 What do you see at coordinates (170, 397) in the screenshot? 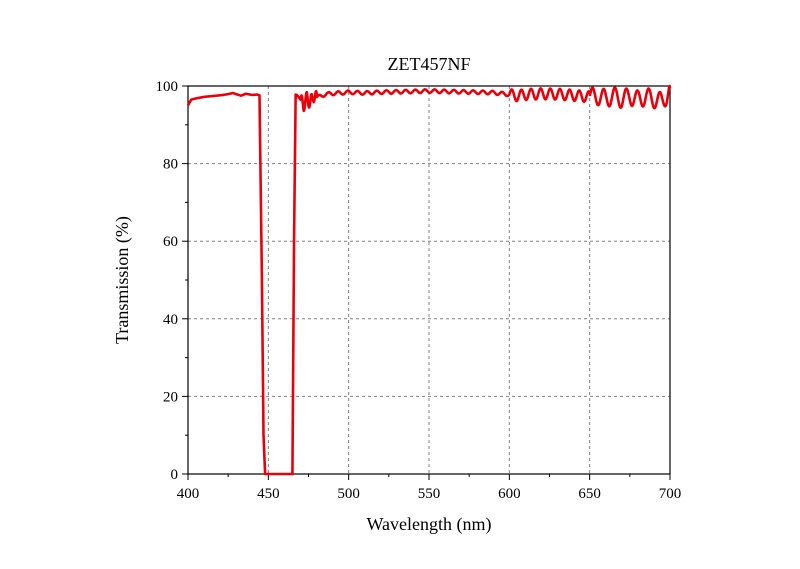
I see `y-tick-label: 20` at bounding box center [170, 397].